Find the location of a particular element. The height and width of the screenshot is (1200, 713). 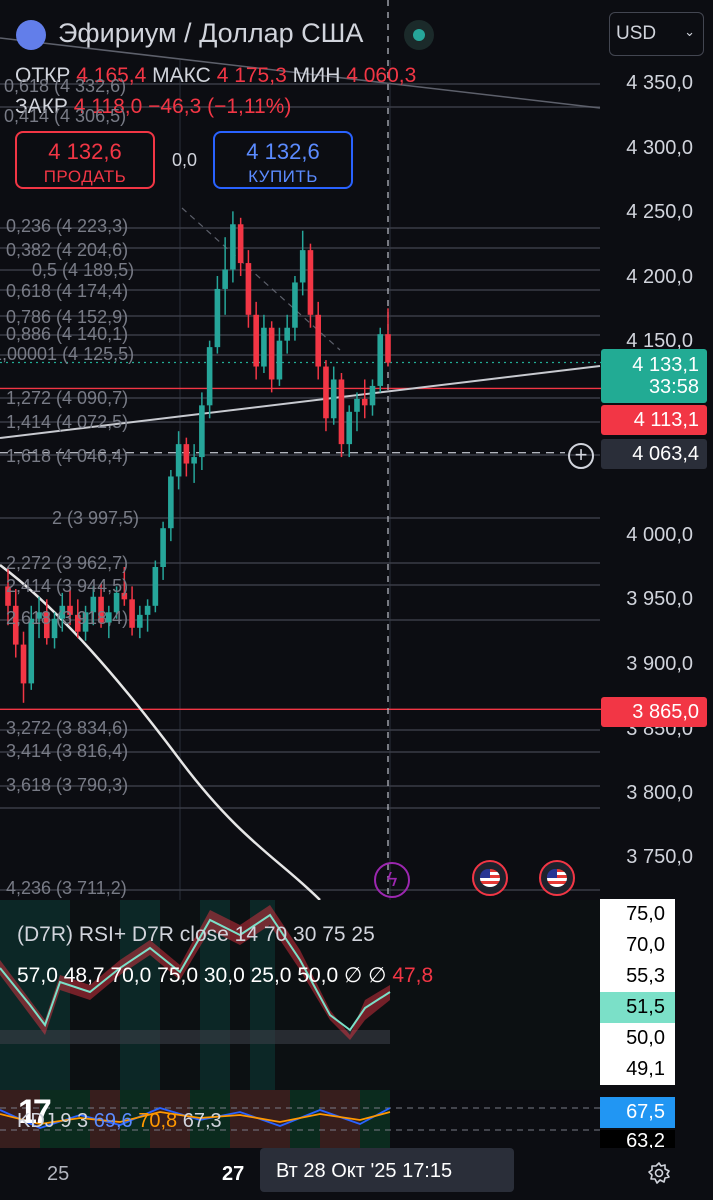

fib-label: 3,272 (3 834,6) is located at coordinates (67, 728).